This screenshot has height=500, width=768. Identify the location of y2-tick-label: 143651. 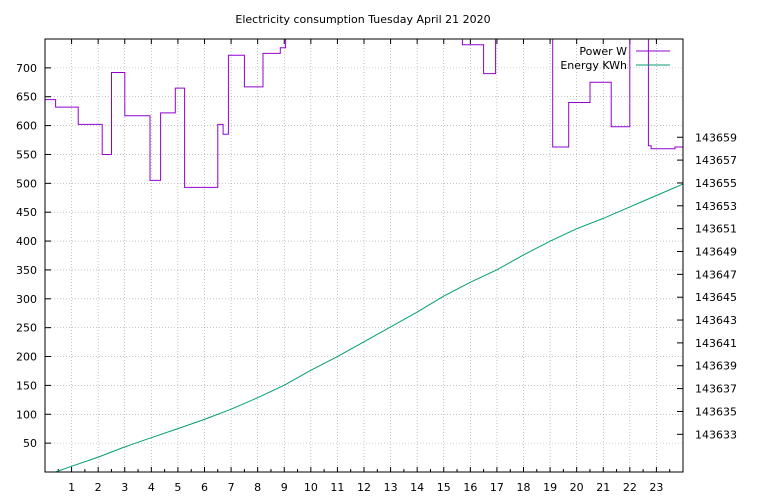
(716, 229).